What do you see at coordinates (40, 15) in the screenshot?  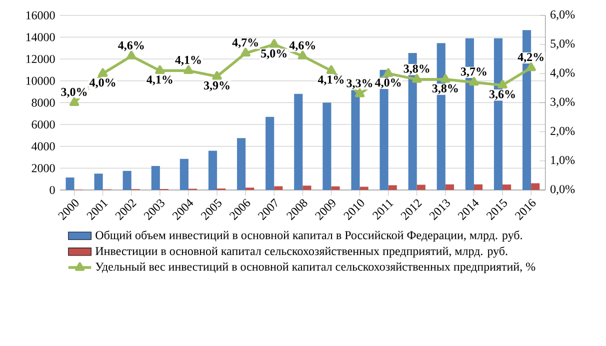 I see `y-tick-label: 16000` at bounding box center [40, 15].